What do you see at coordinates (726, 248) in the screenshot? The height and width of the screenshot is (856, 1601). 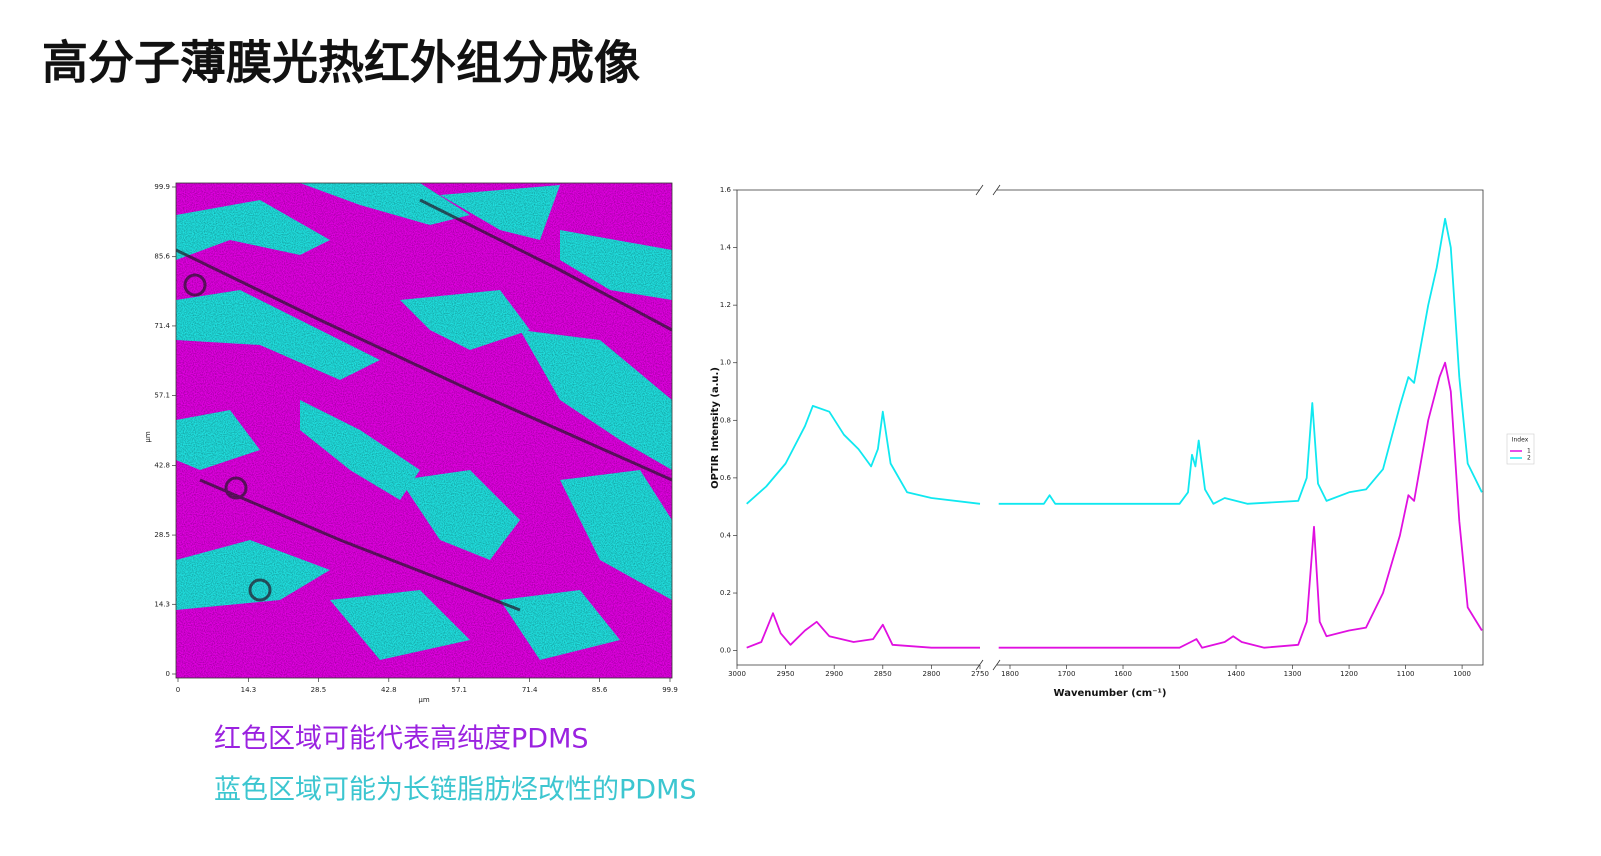 I see `y-tick-label: 1.4` at bounding box center [726, 248].